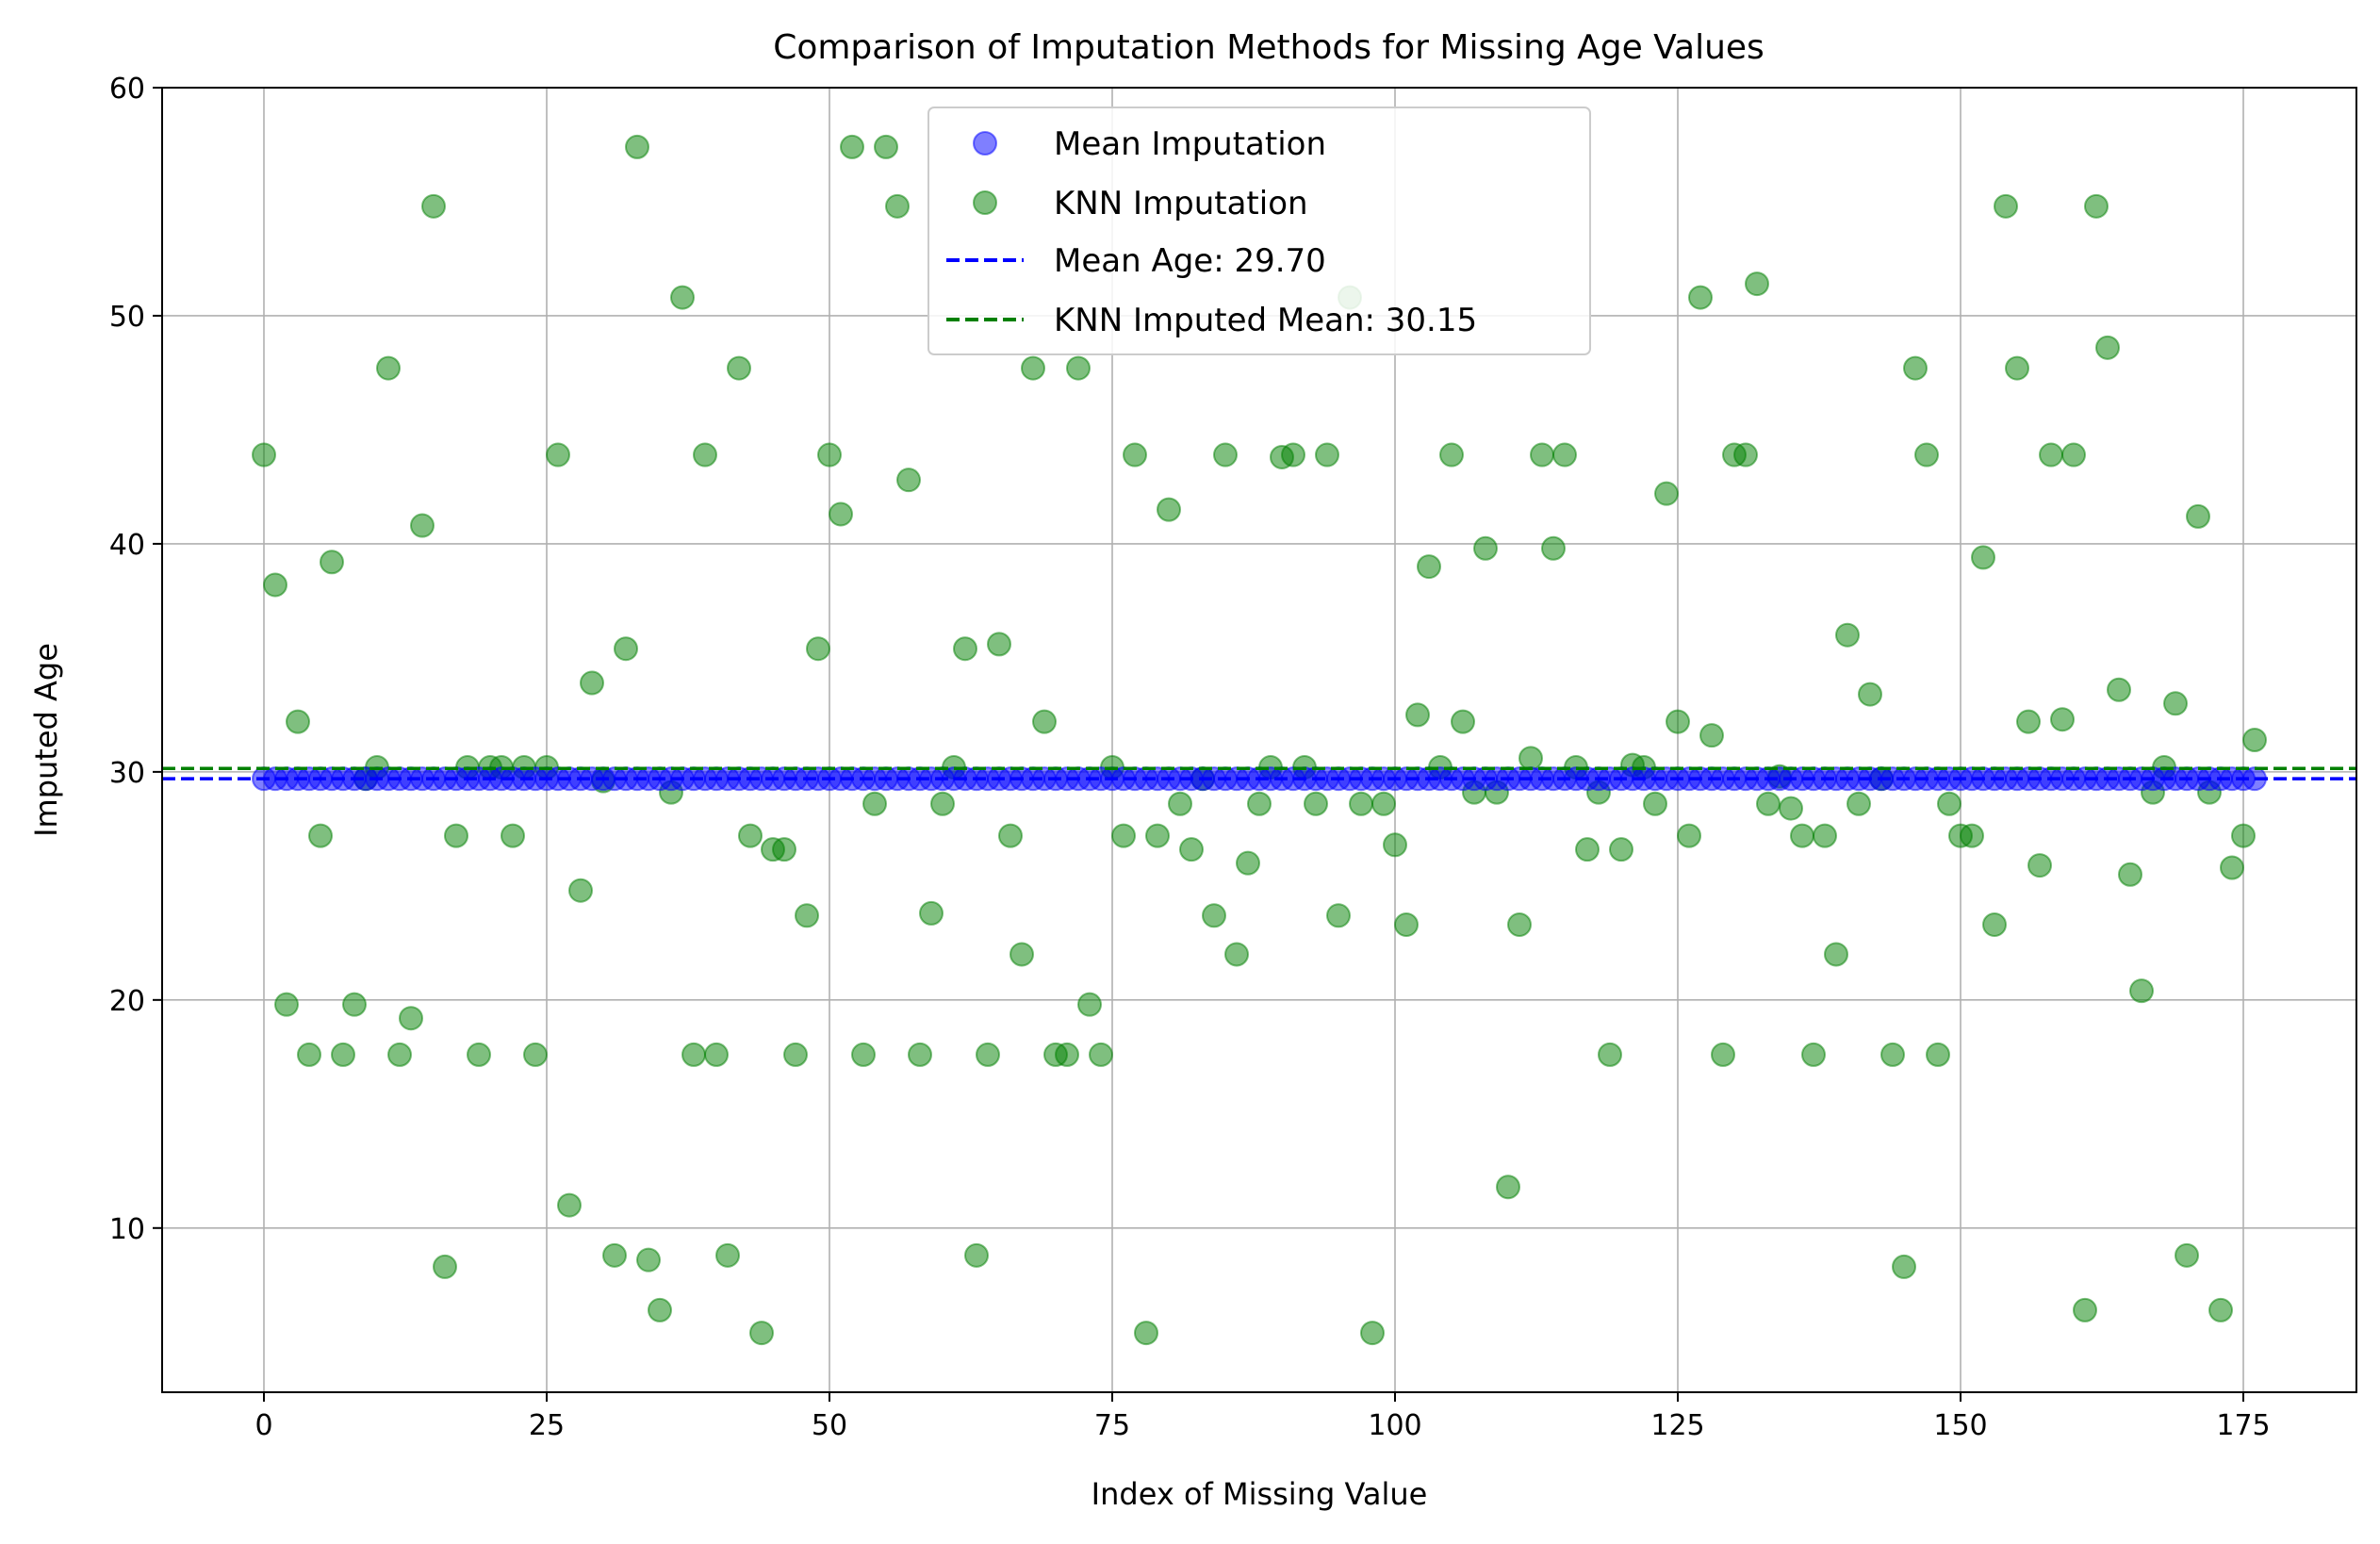 This screenshot has width=2380, height=1544. Describe the element at coordinates (127, 1229) in the screenshot. I see `y-tick-label: 10` at that location.